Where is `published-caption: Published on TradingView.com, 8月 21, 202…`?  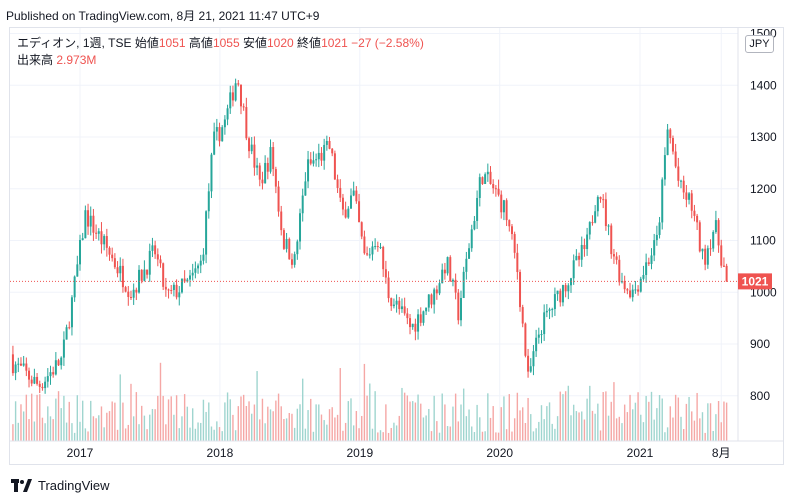 published-caption: Published on TradingView.com, 8月 21, 202… is located at coordinates (163, 16).